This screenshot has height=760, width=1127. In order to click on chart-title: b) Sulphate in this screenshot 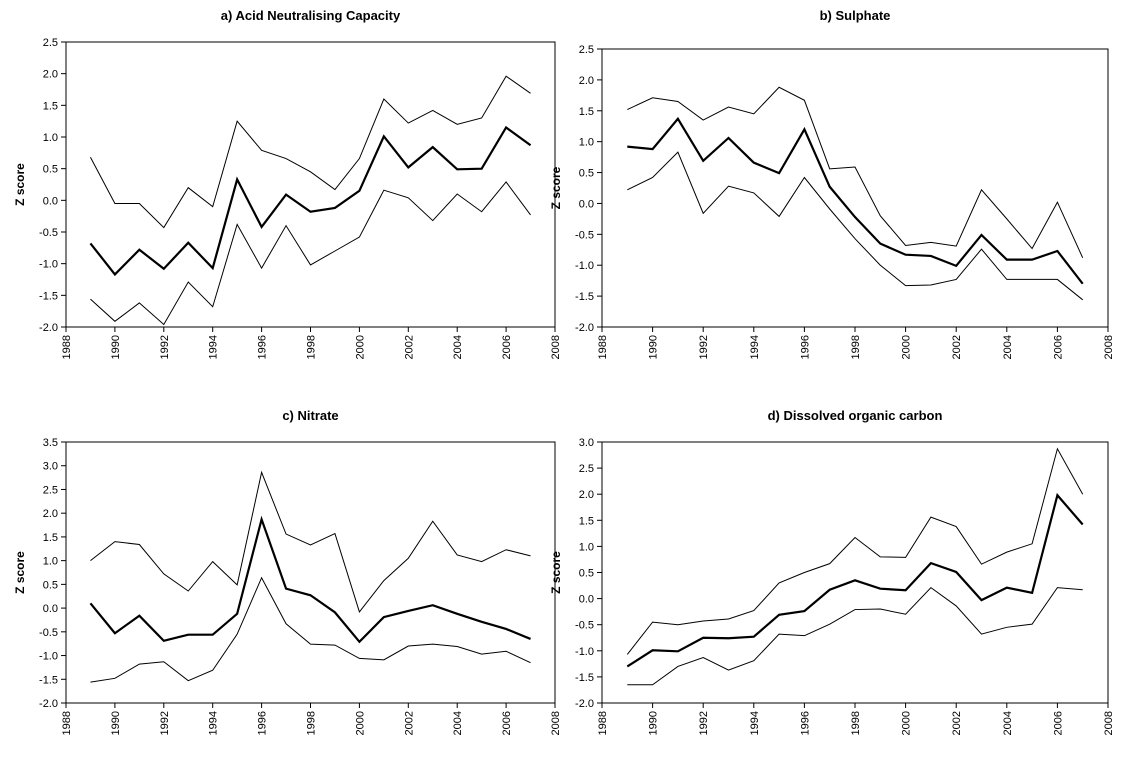, I will do `click(855, 15)`.